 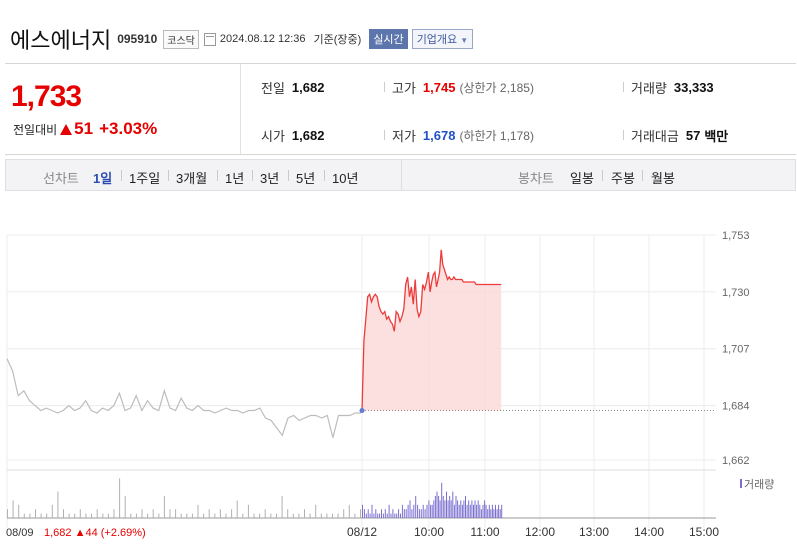 What do you see at coordinates (736, 236) in the screenshot?
I see `y-tick-label: 1,753` at bounding box center [736, 236].